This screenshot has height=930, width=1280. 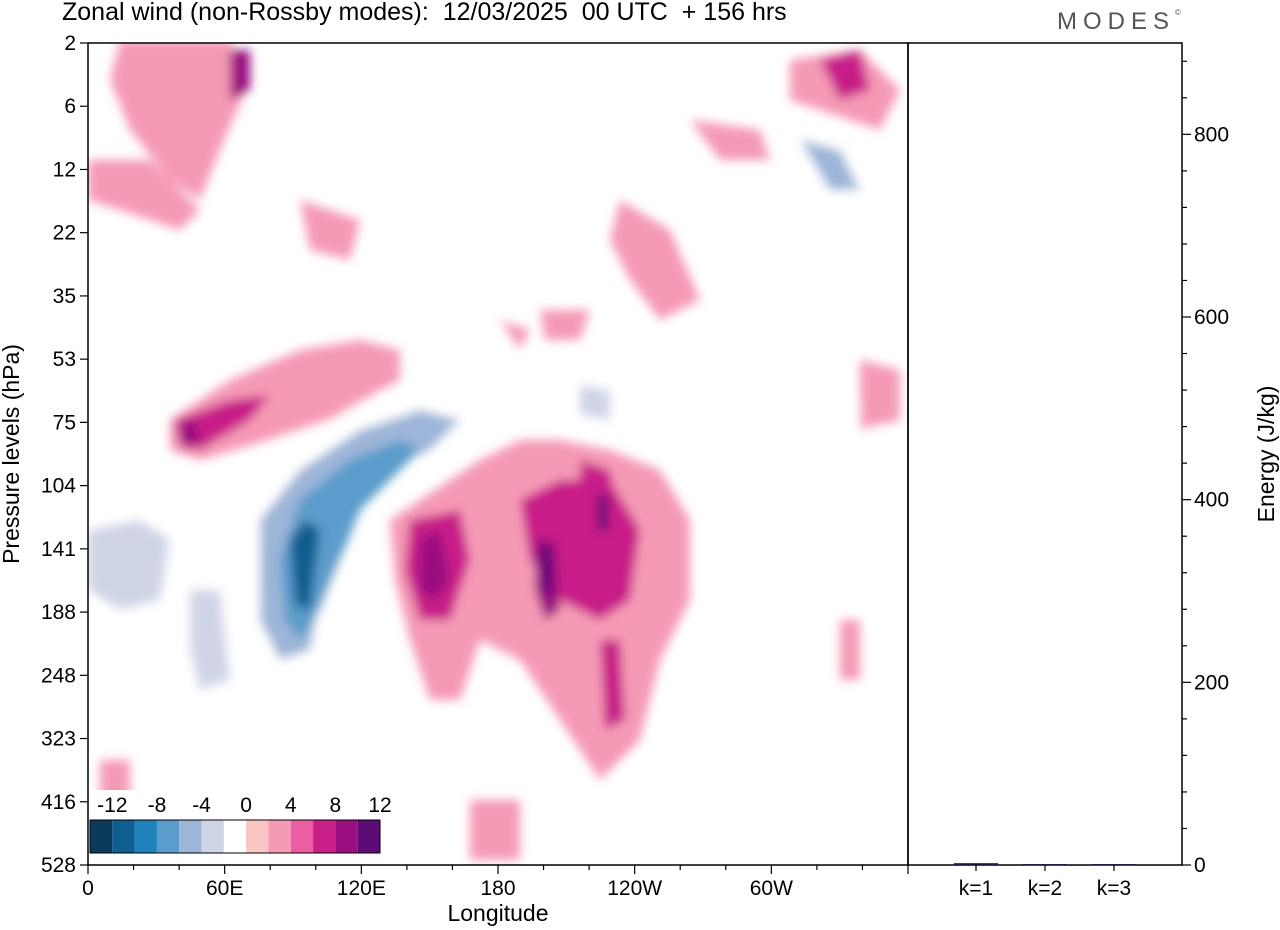 I want to click on y-tick-label: 248, so click(x=58, y=675).